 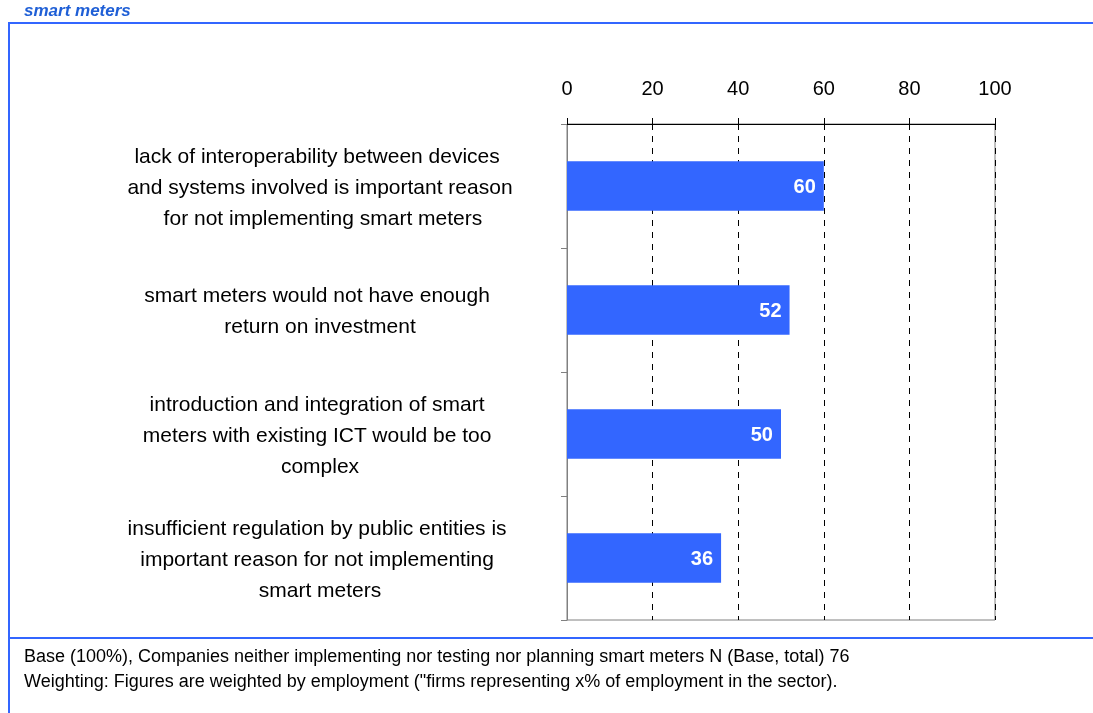 I want to click on y-tick-label: smart meters would not have enough return on investment, so click(x=320, y=310).